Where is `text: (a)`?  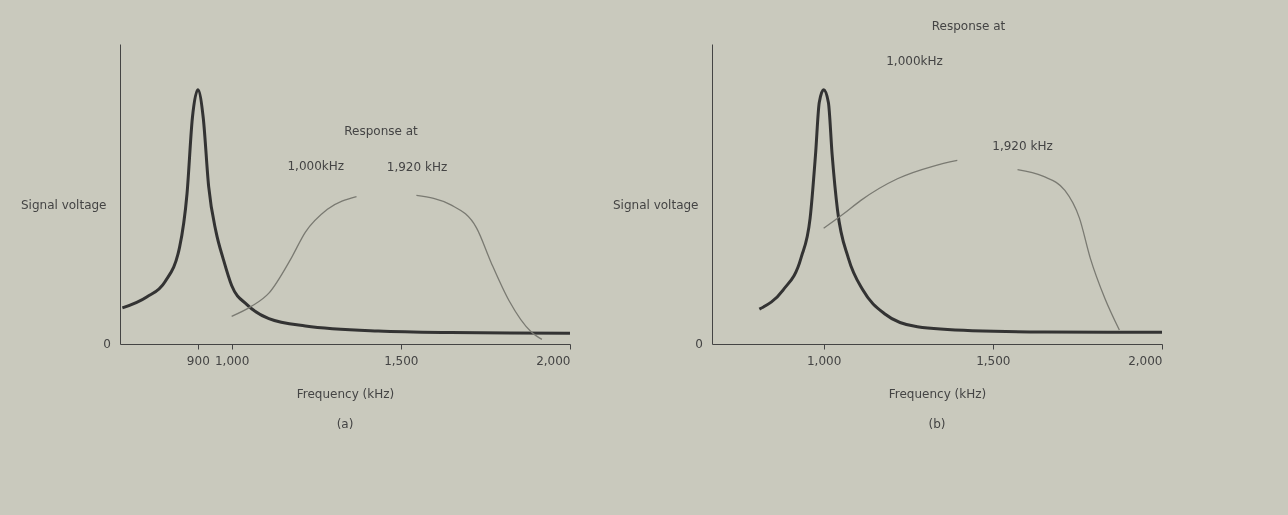 text: (a) is located at coordinates (345, 424).